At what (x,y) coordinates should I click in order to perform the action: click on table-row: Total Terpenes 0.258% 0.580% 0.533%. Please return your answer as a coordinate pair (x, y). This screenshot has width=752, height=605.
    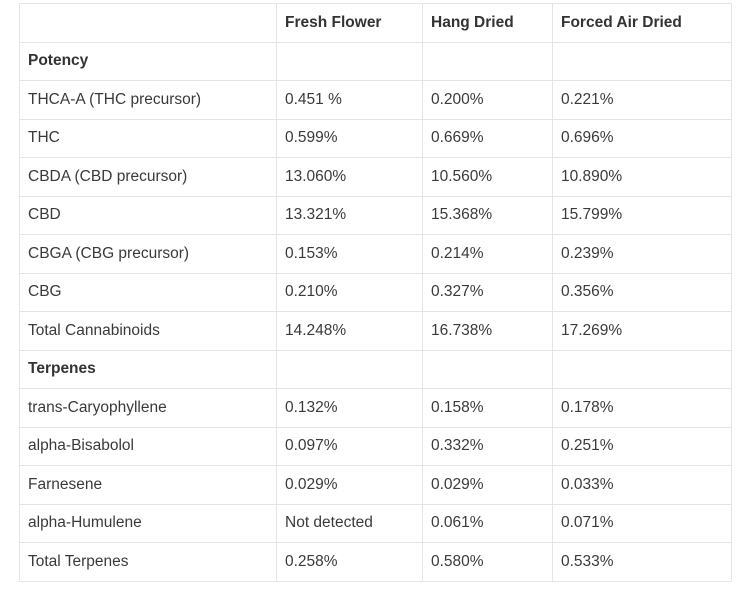
    Looking at the image, I should click on (375, 562).